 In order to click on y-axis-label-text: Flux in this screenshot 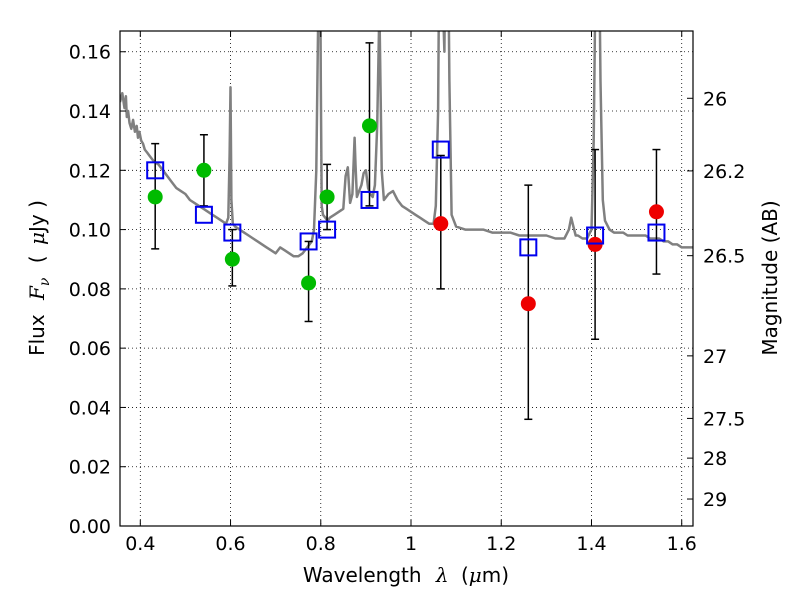, I will do `click(37, 335)`.